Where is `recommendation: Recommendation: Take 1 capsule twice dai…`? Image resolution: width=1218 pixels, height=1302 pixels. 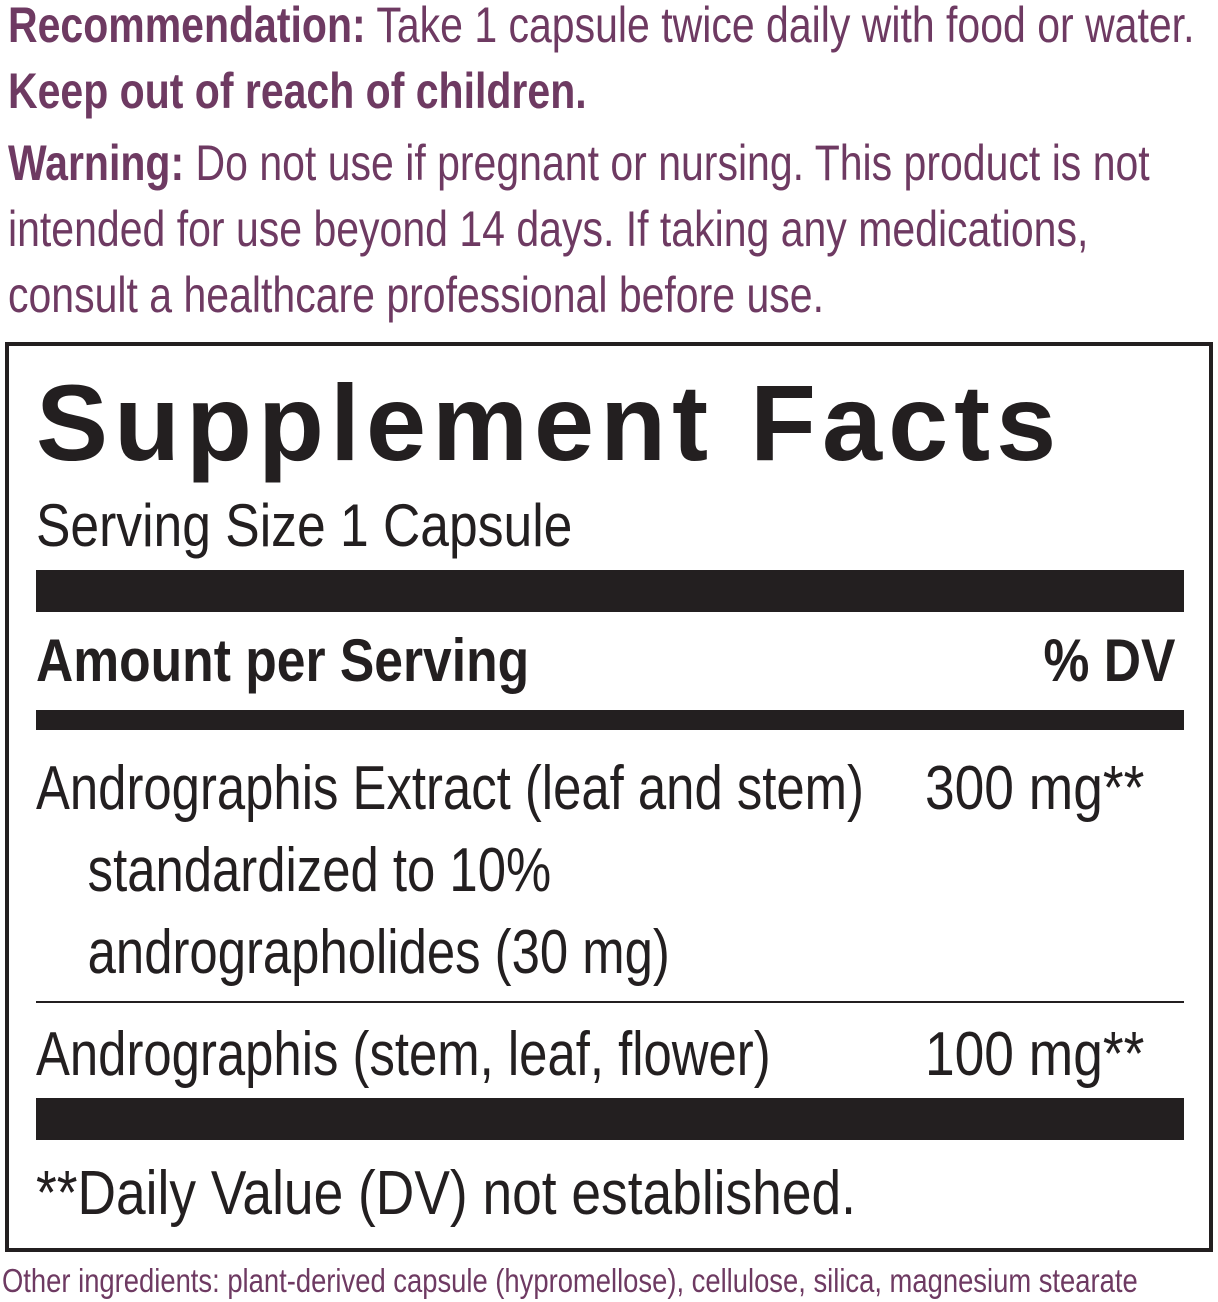 recommendation: Recommendation: Take 1 capsule twice dai… is located at coordinates (608, 62).